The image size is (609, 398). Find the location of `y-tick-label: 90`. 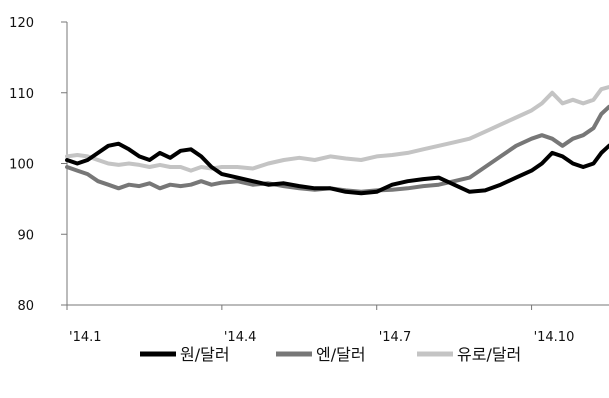

y-tick-label: 90 is located at coordinates (25, 235).